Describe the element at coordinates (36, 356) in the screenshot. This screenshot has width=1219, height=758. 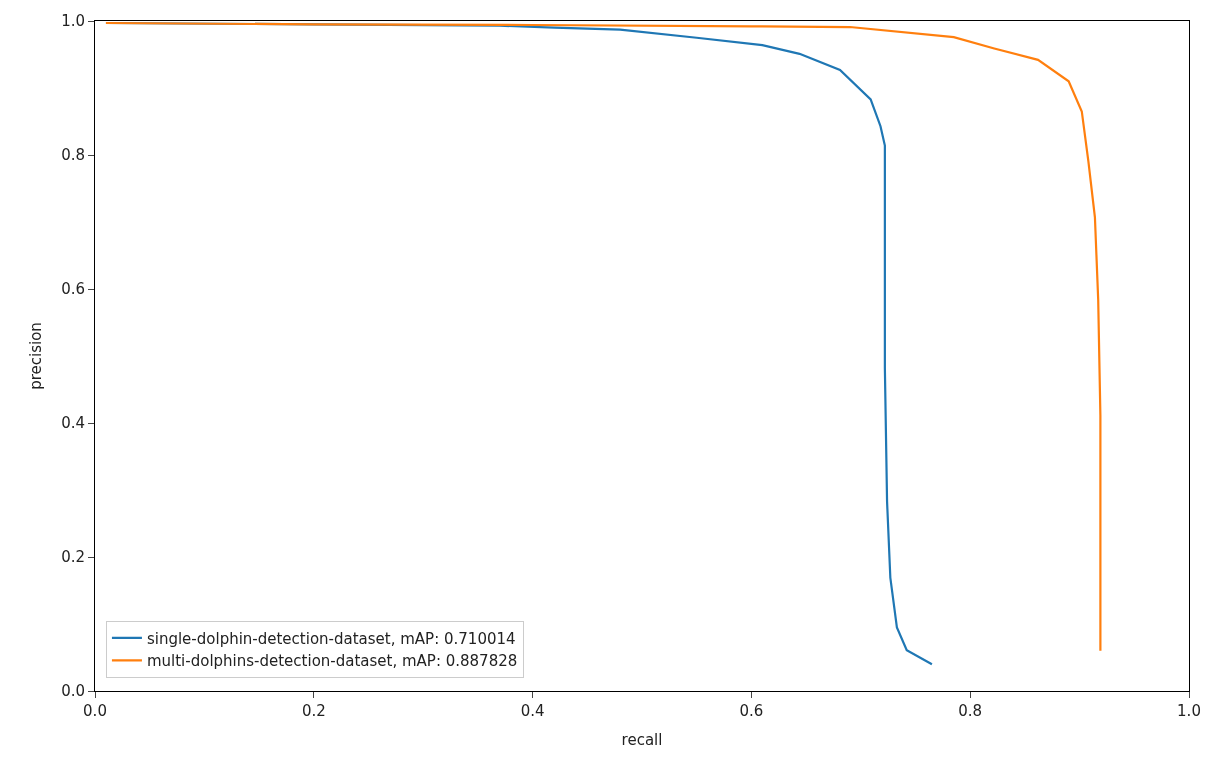
I see `y-axis-title: precision` at that location.